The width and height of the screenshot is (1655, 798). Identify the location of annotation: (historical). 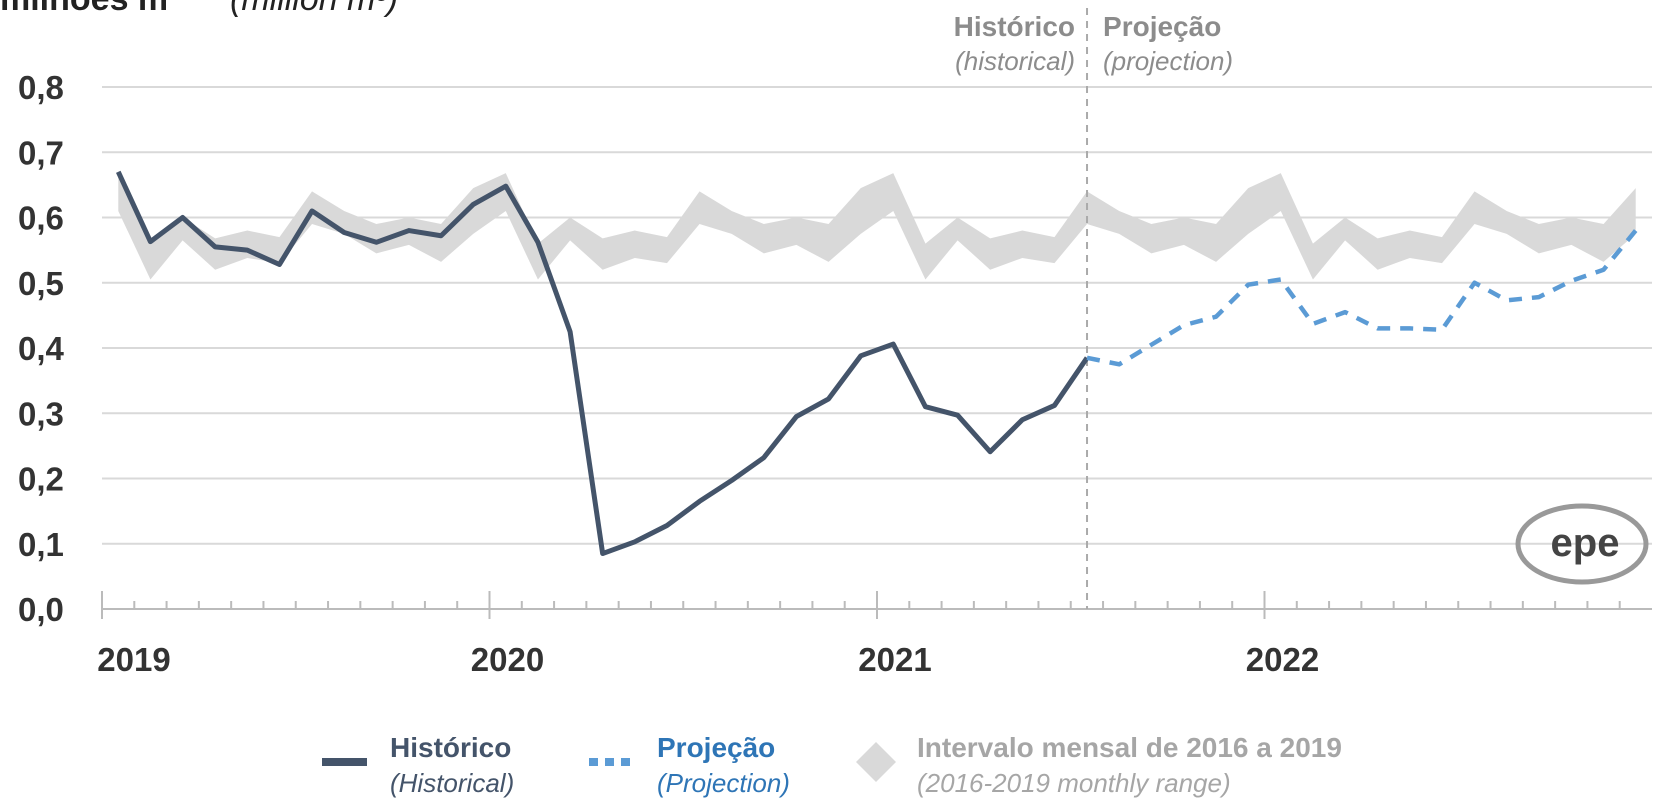
(1015, 61).